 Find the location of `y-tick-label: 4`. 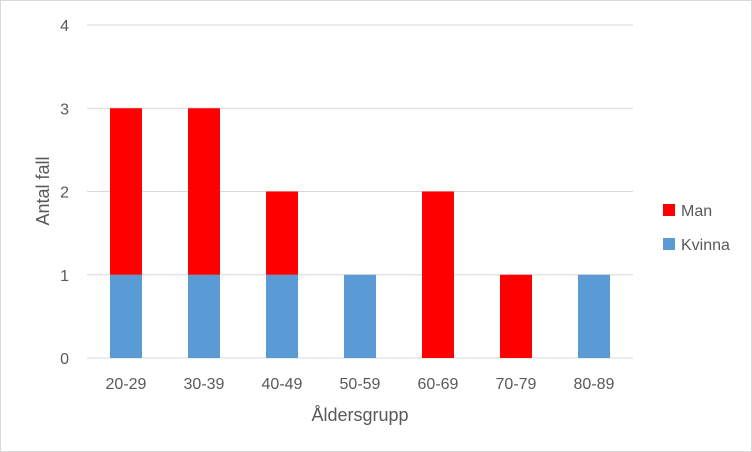

y-tick-label: 4 is located at coordinates (64, 26).